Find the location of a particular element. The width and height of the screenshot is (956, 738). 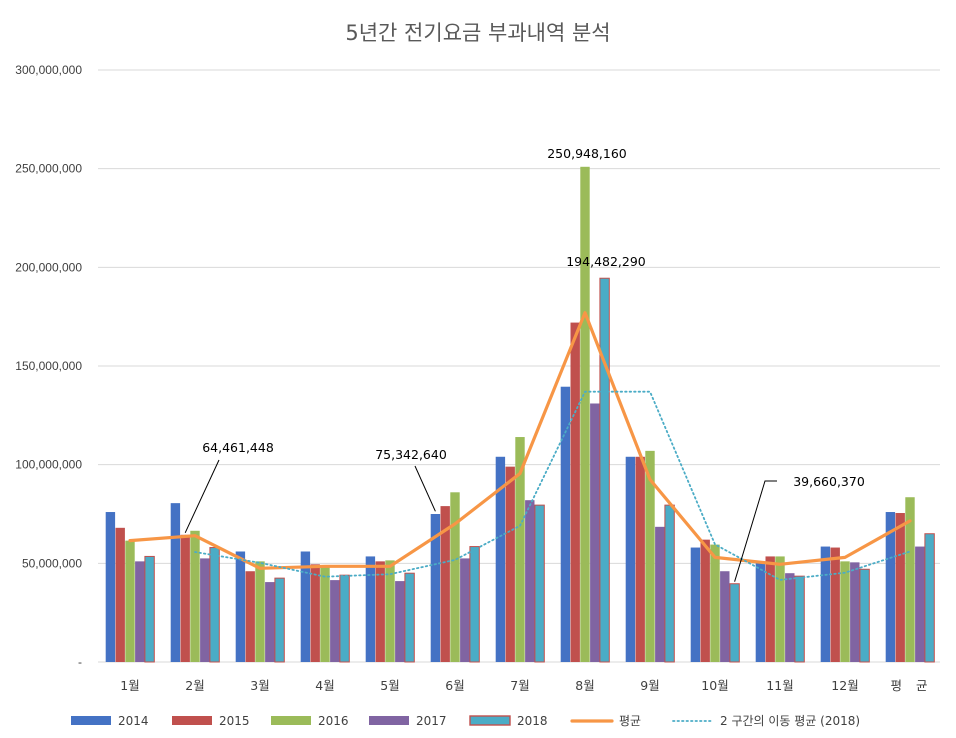

x-tick-label: 1월 is located at coordinates (129, 685).